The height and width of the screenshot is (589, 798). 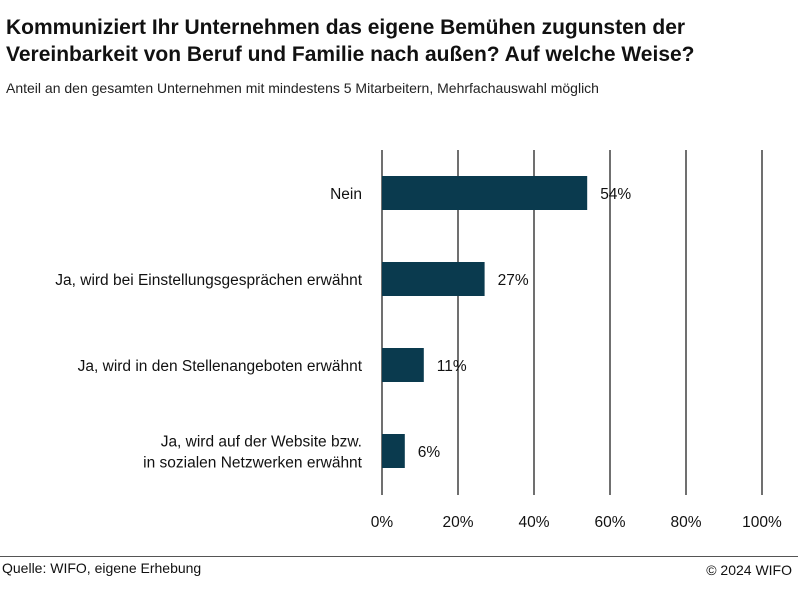 What do you see at coordinates (576, 522) in the screenshot?
I see `x-axis-ticks: 0% 20% 40% 60% 80% 100%` at bounding box center [576, 522].